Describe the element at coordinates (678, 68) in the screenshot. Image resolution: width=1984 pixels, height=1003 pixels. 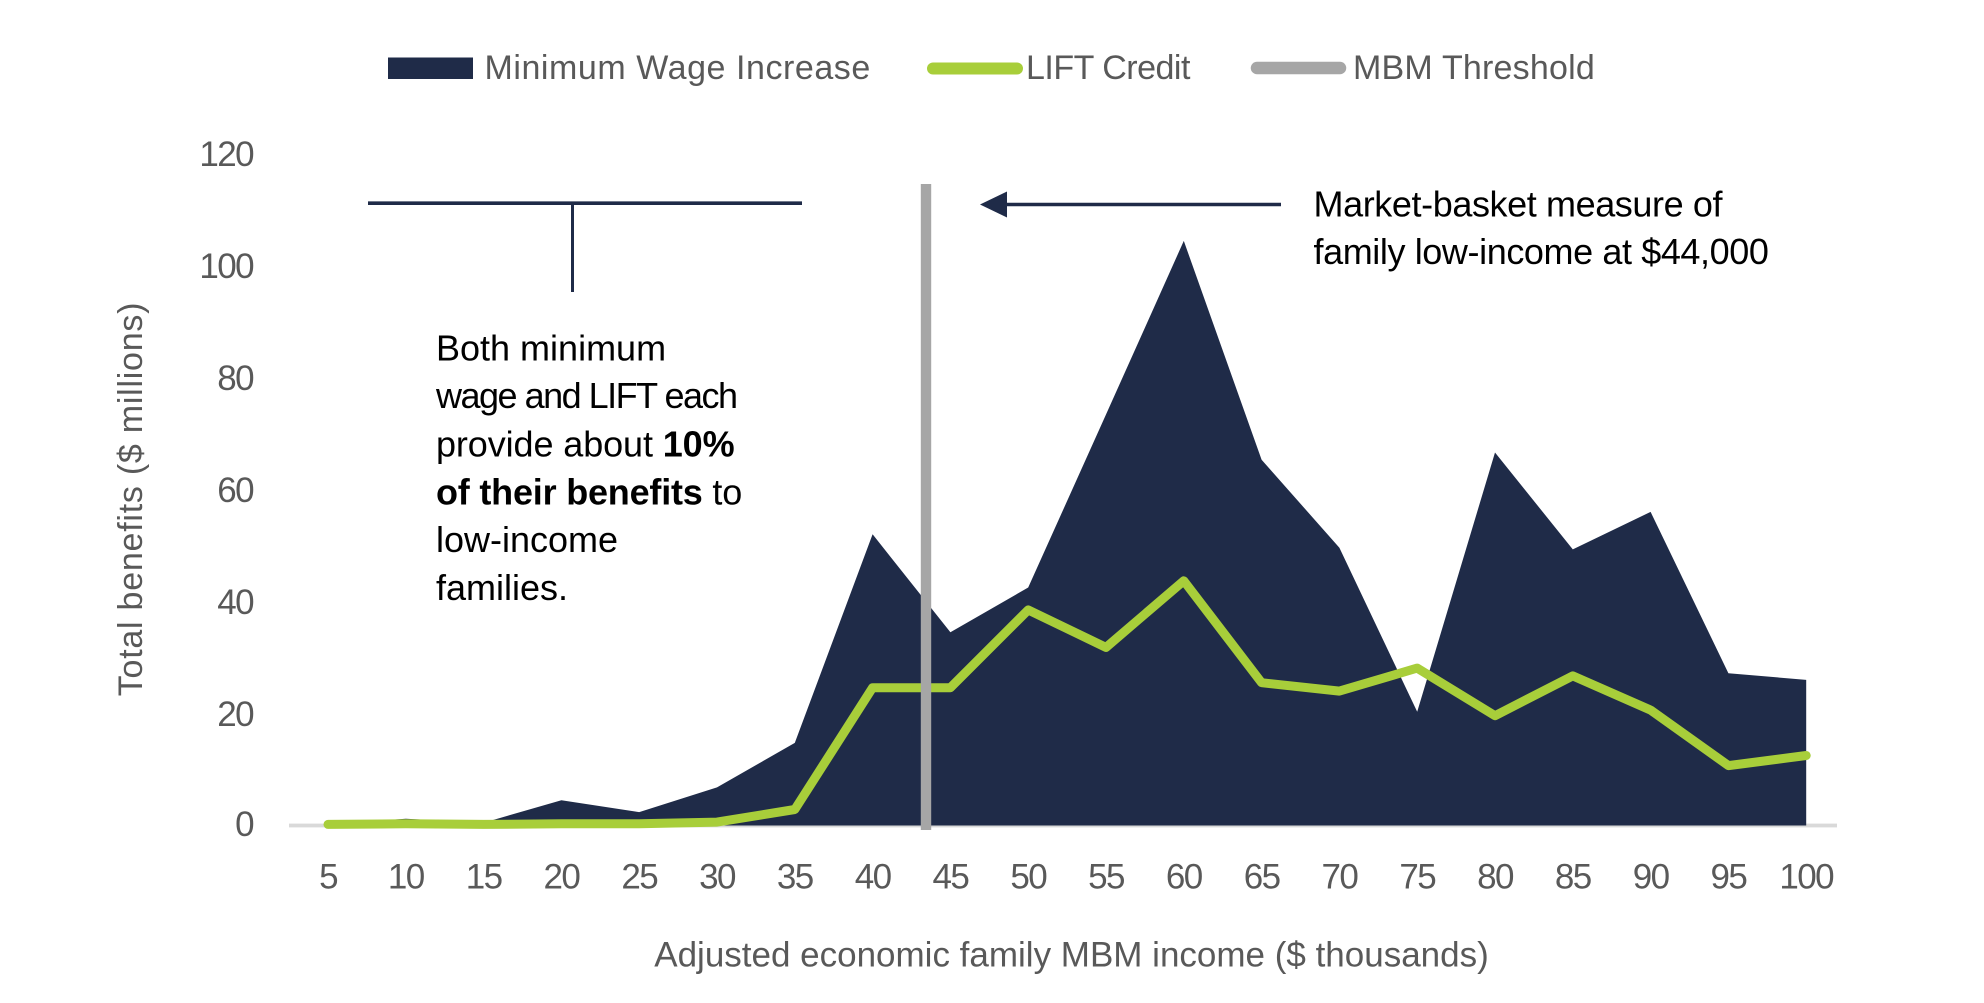
I see `svg-text: Minimum Wage Increase` at that location.